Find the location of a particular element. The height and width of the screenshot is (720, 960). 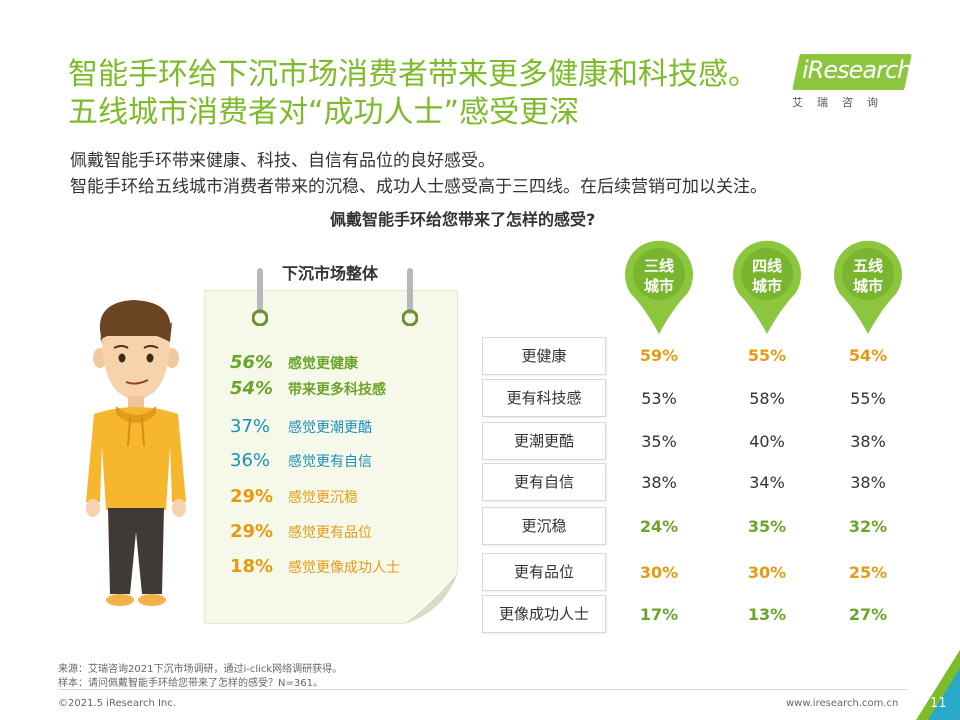

table-row-label: 更健康 is located at coordinates (544, 356).